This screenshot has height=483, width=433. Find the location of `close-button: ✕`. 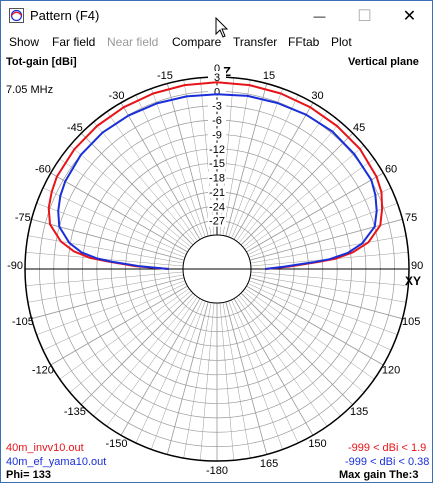

close-button: ✕ is located at coordinates (409, 16).